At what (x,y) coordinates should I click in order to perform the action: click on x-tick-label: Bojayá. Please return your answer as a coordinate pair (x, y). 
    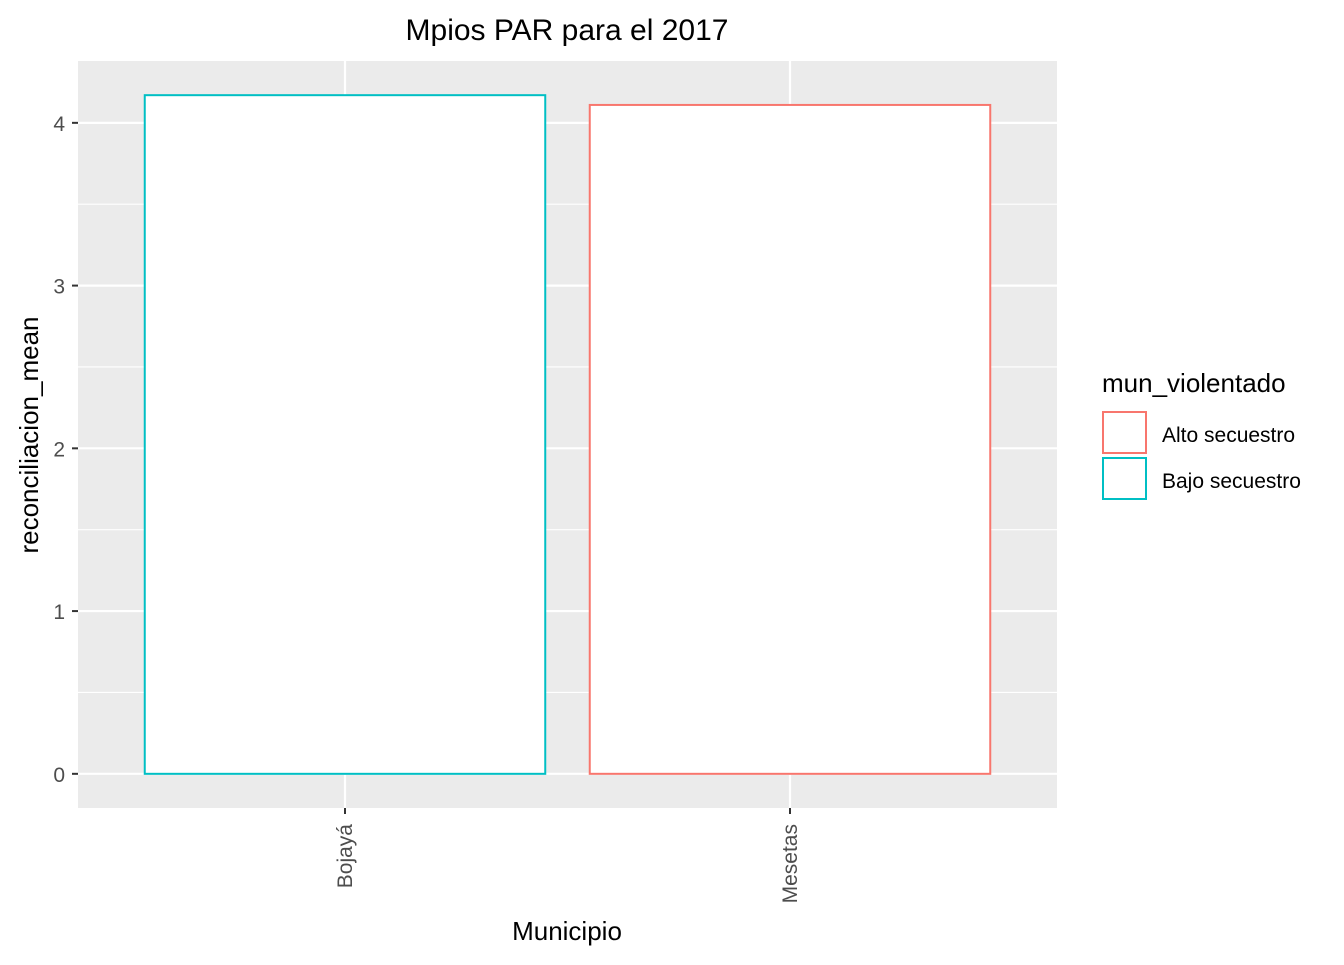
    Looking at the image, I should click on (345, 856).